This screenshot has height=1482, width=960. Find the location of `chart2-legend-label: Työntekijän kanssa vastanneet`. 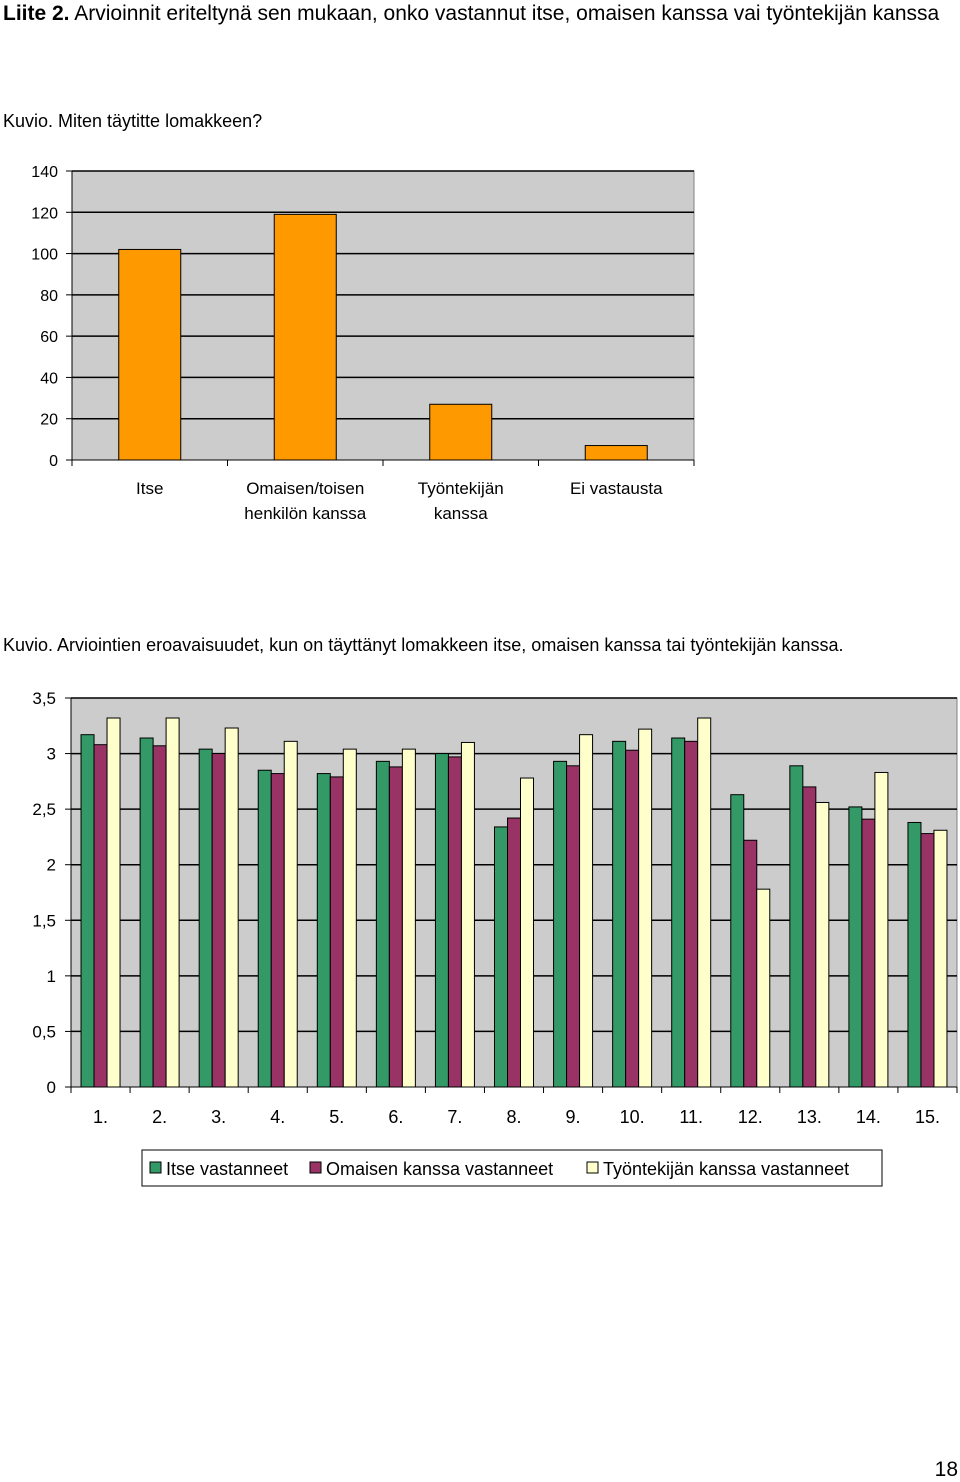

chart2-legend-label: Työntekijän kanssa vastanneet is located at coordinates (726, 1169).